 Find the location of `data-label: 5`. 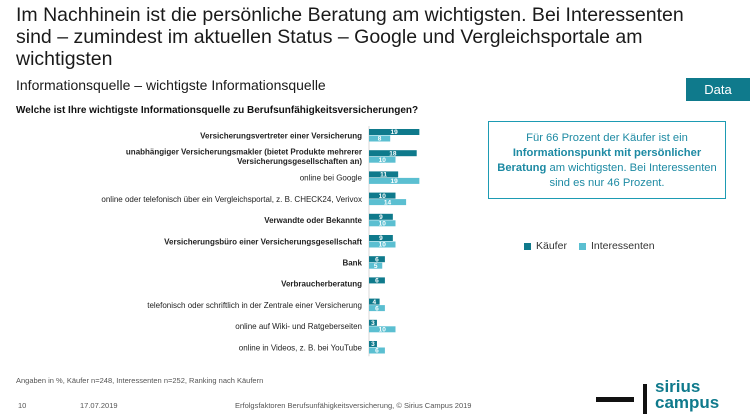

data-label: 5 is located at coordinates (376, 266).